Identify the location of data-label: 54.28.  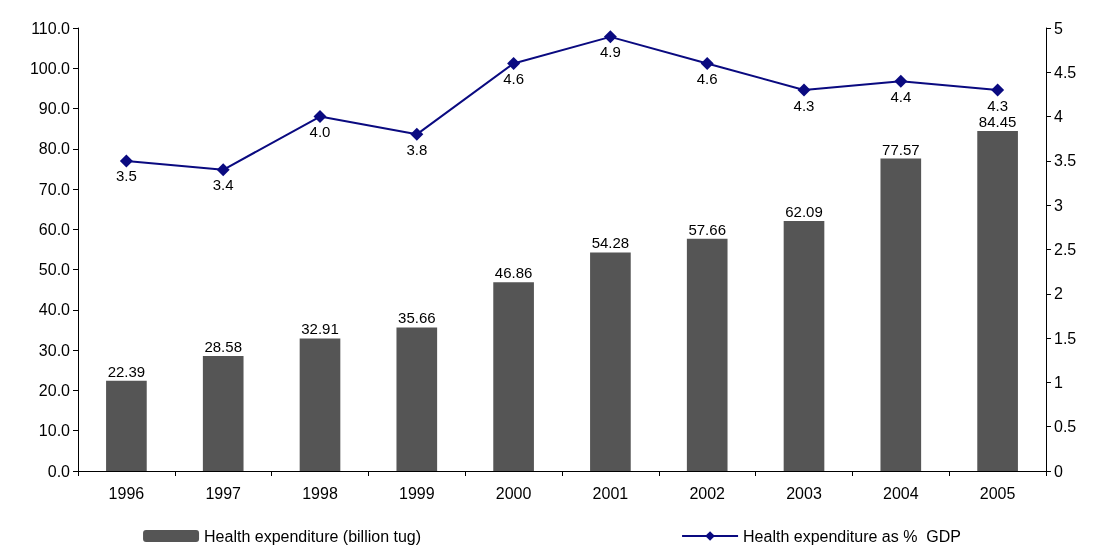
(610, 243).